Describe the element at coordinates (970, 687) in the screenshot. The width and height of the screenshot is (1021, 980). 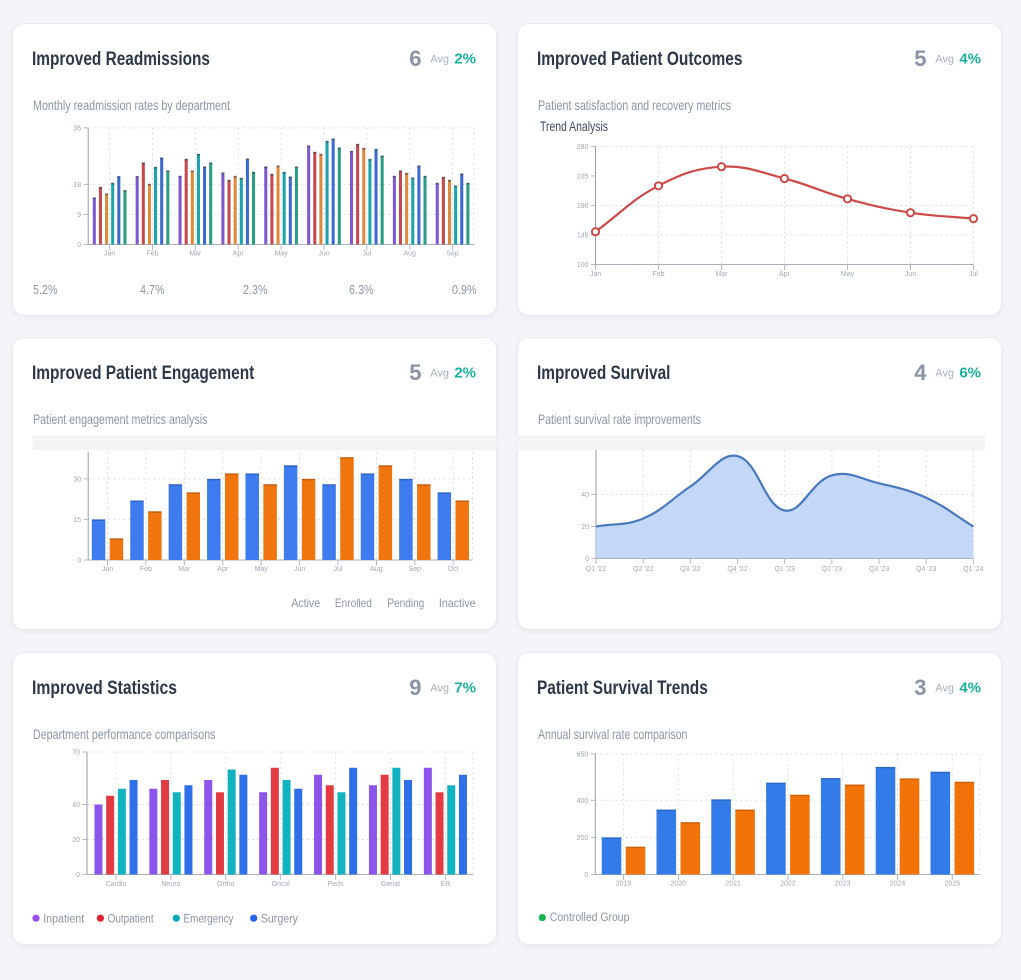
I see `svg-text: 4%` at that location.